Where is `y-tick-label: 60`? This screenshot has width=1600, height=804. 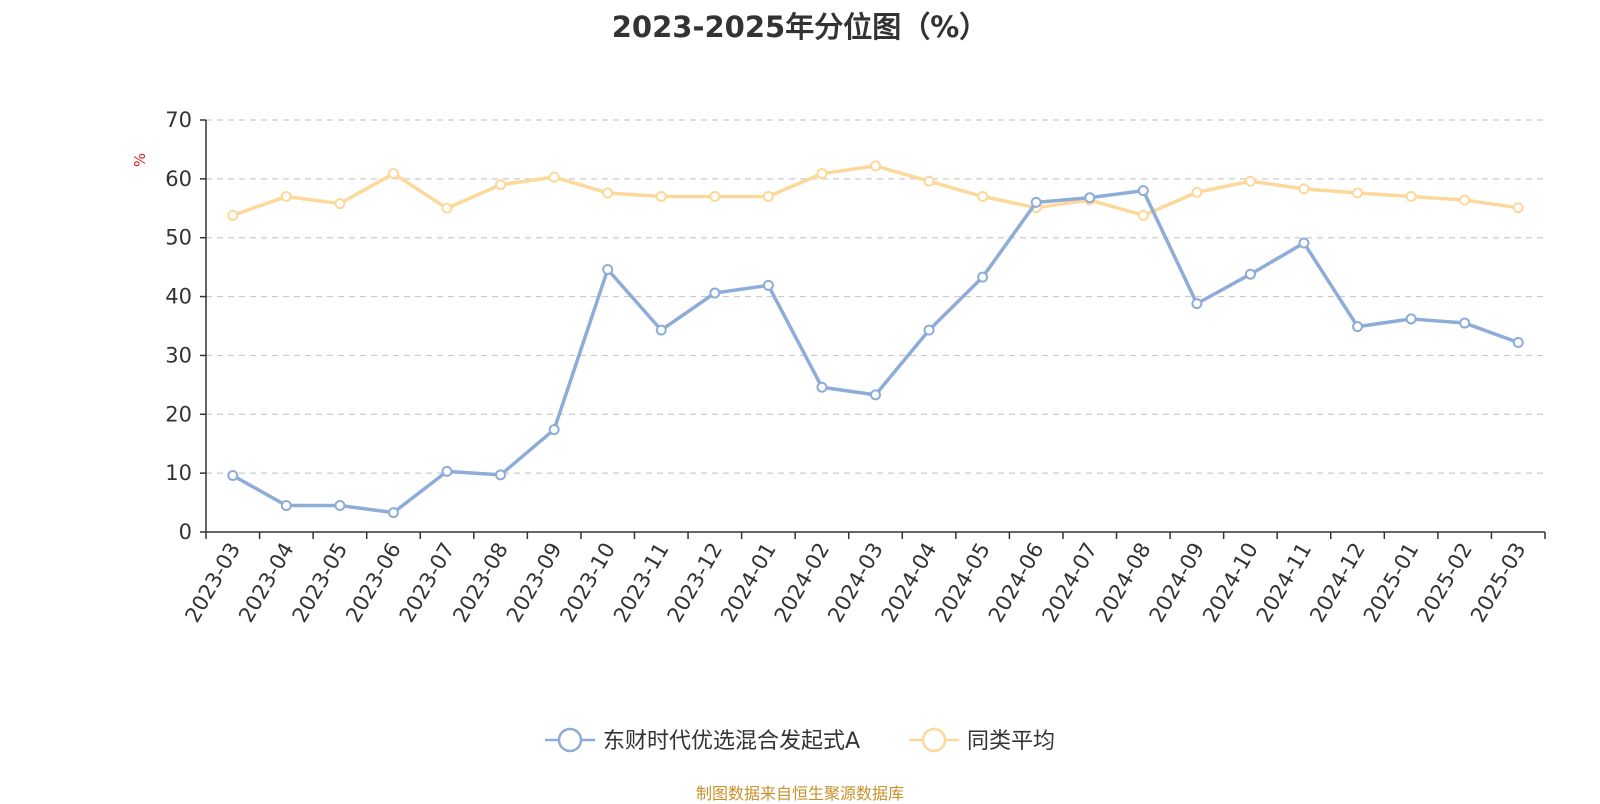 y-tick-label: 60 is located at coordinates (178, 179).